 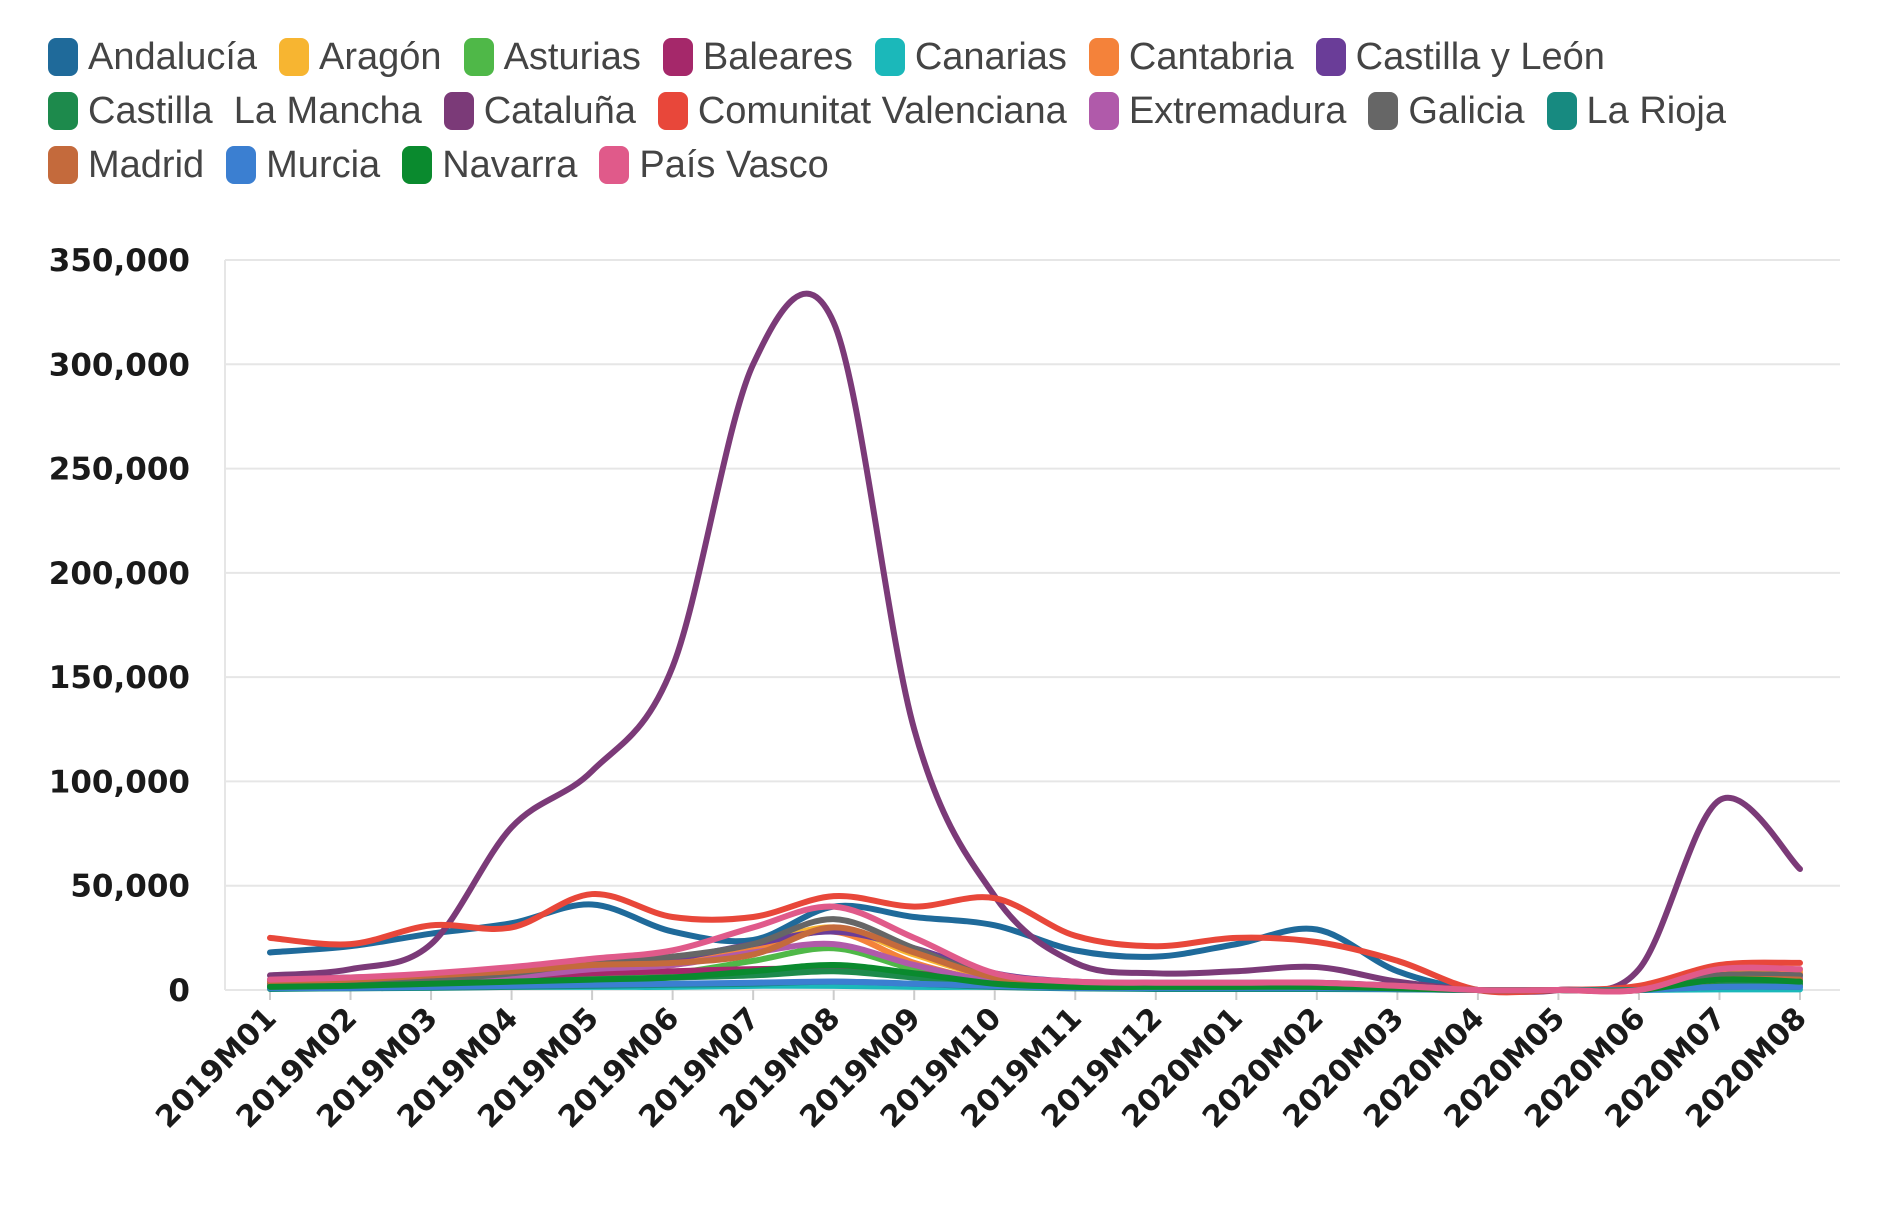 I want to click on legend-item: Canarias, so click(x=970, y=57).